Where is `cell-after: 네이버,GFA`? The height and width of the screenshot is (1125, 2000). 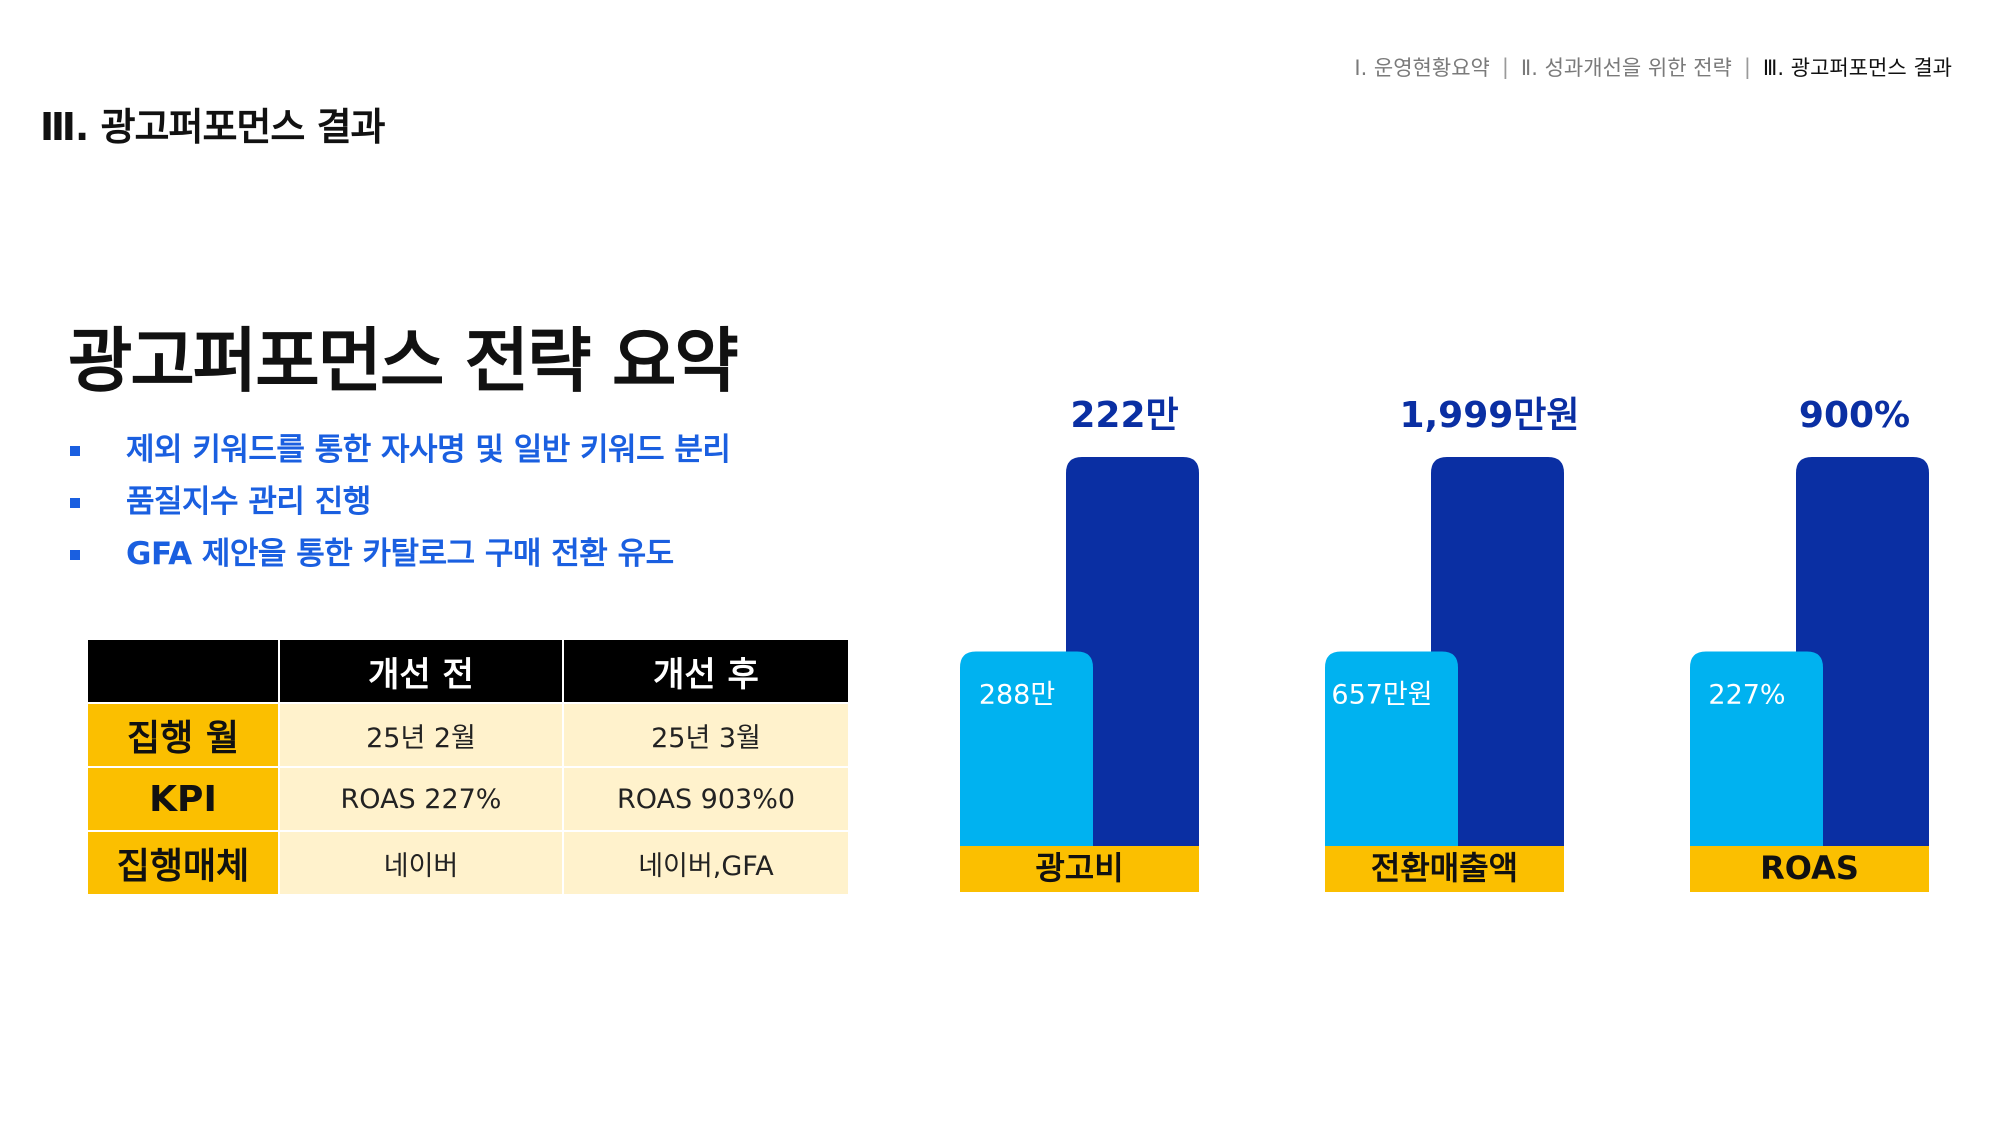 cell-after: 네이버,GFA is located at coordinates (706, 863).